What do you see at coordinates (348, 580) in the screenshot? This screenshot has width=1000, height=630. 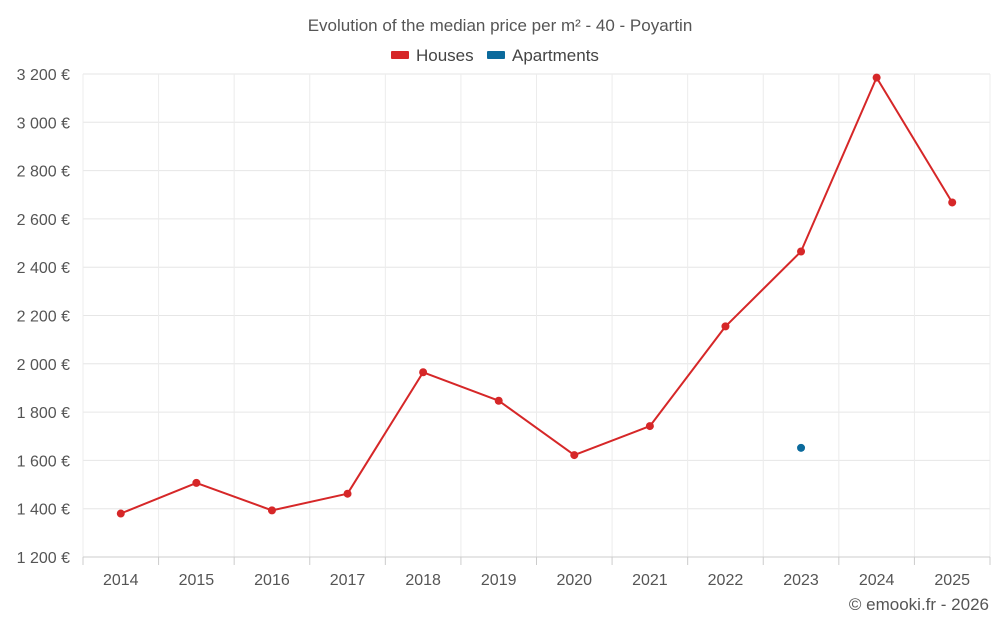 I see `x-tick-label: 2017` at bounding box center [348, 580].